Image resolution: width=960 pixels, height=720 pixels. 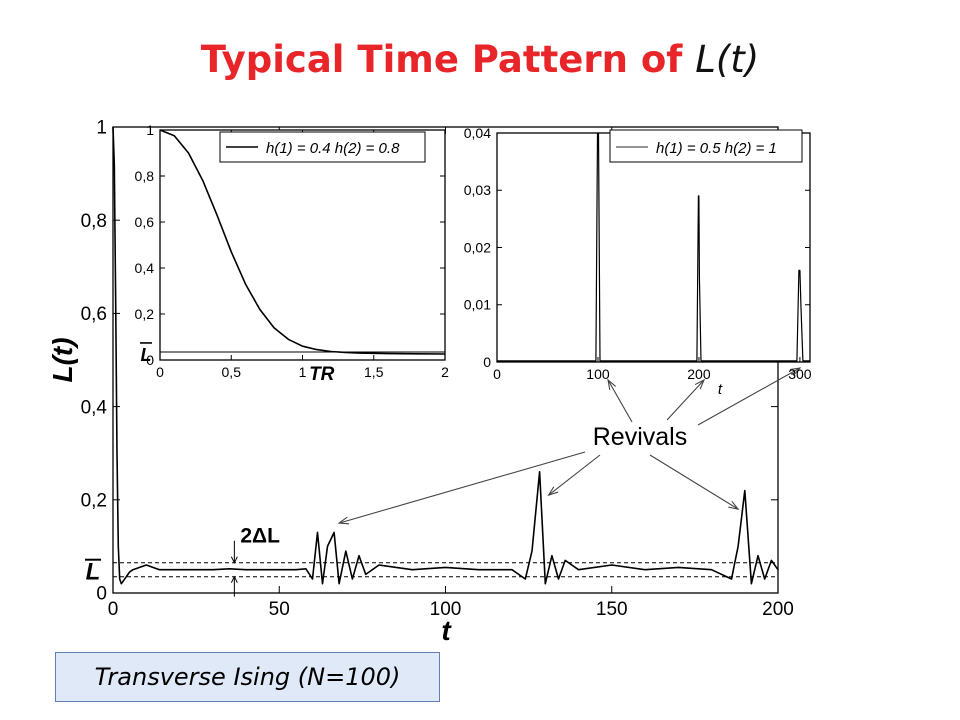 What do you see at coordinates (734, 505) in the screenshot?
I see `revival-arrow-main-3-head` at bounding box center [734, 505].